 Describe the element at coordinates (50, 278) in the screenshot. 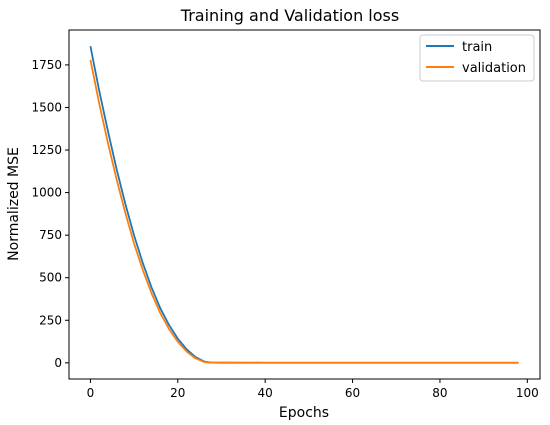

I see `y-tick-label: 500` at that location.